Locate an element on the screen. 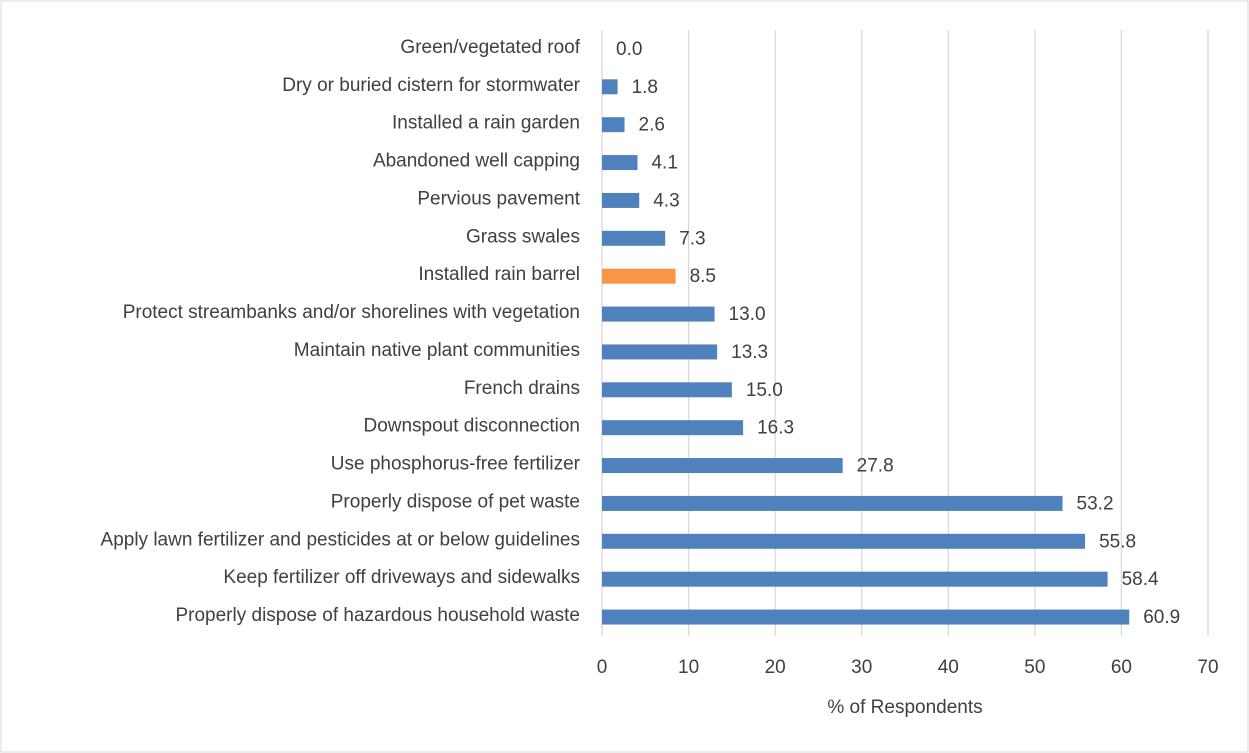 The image size is (1249, 753). y-tick-label: Installed a rain garden is located at coordinates (486, 123).